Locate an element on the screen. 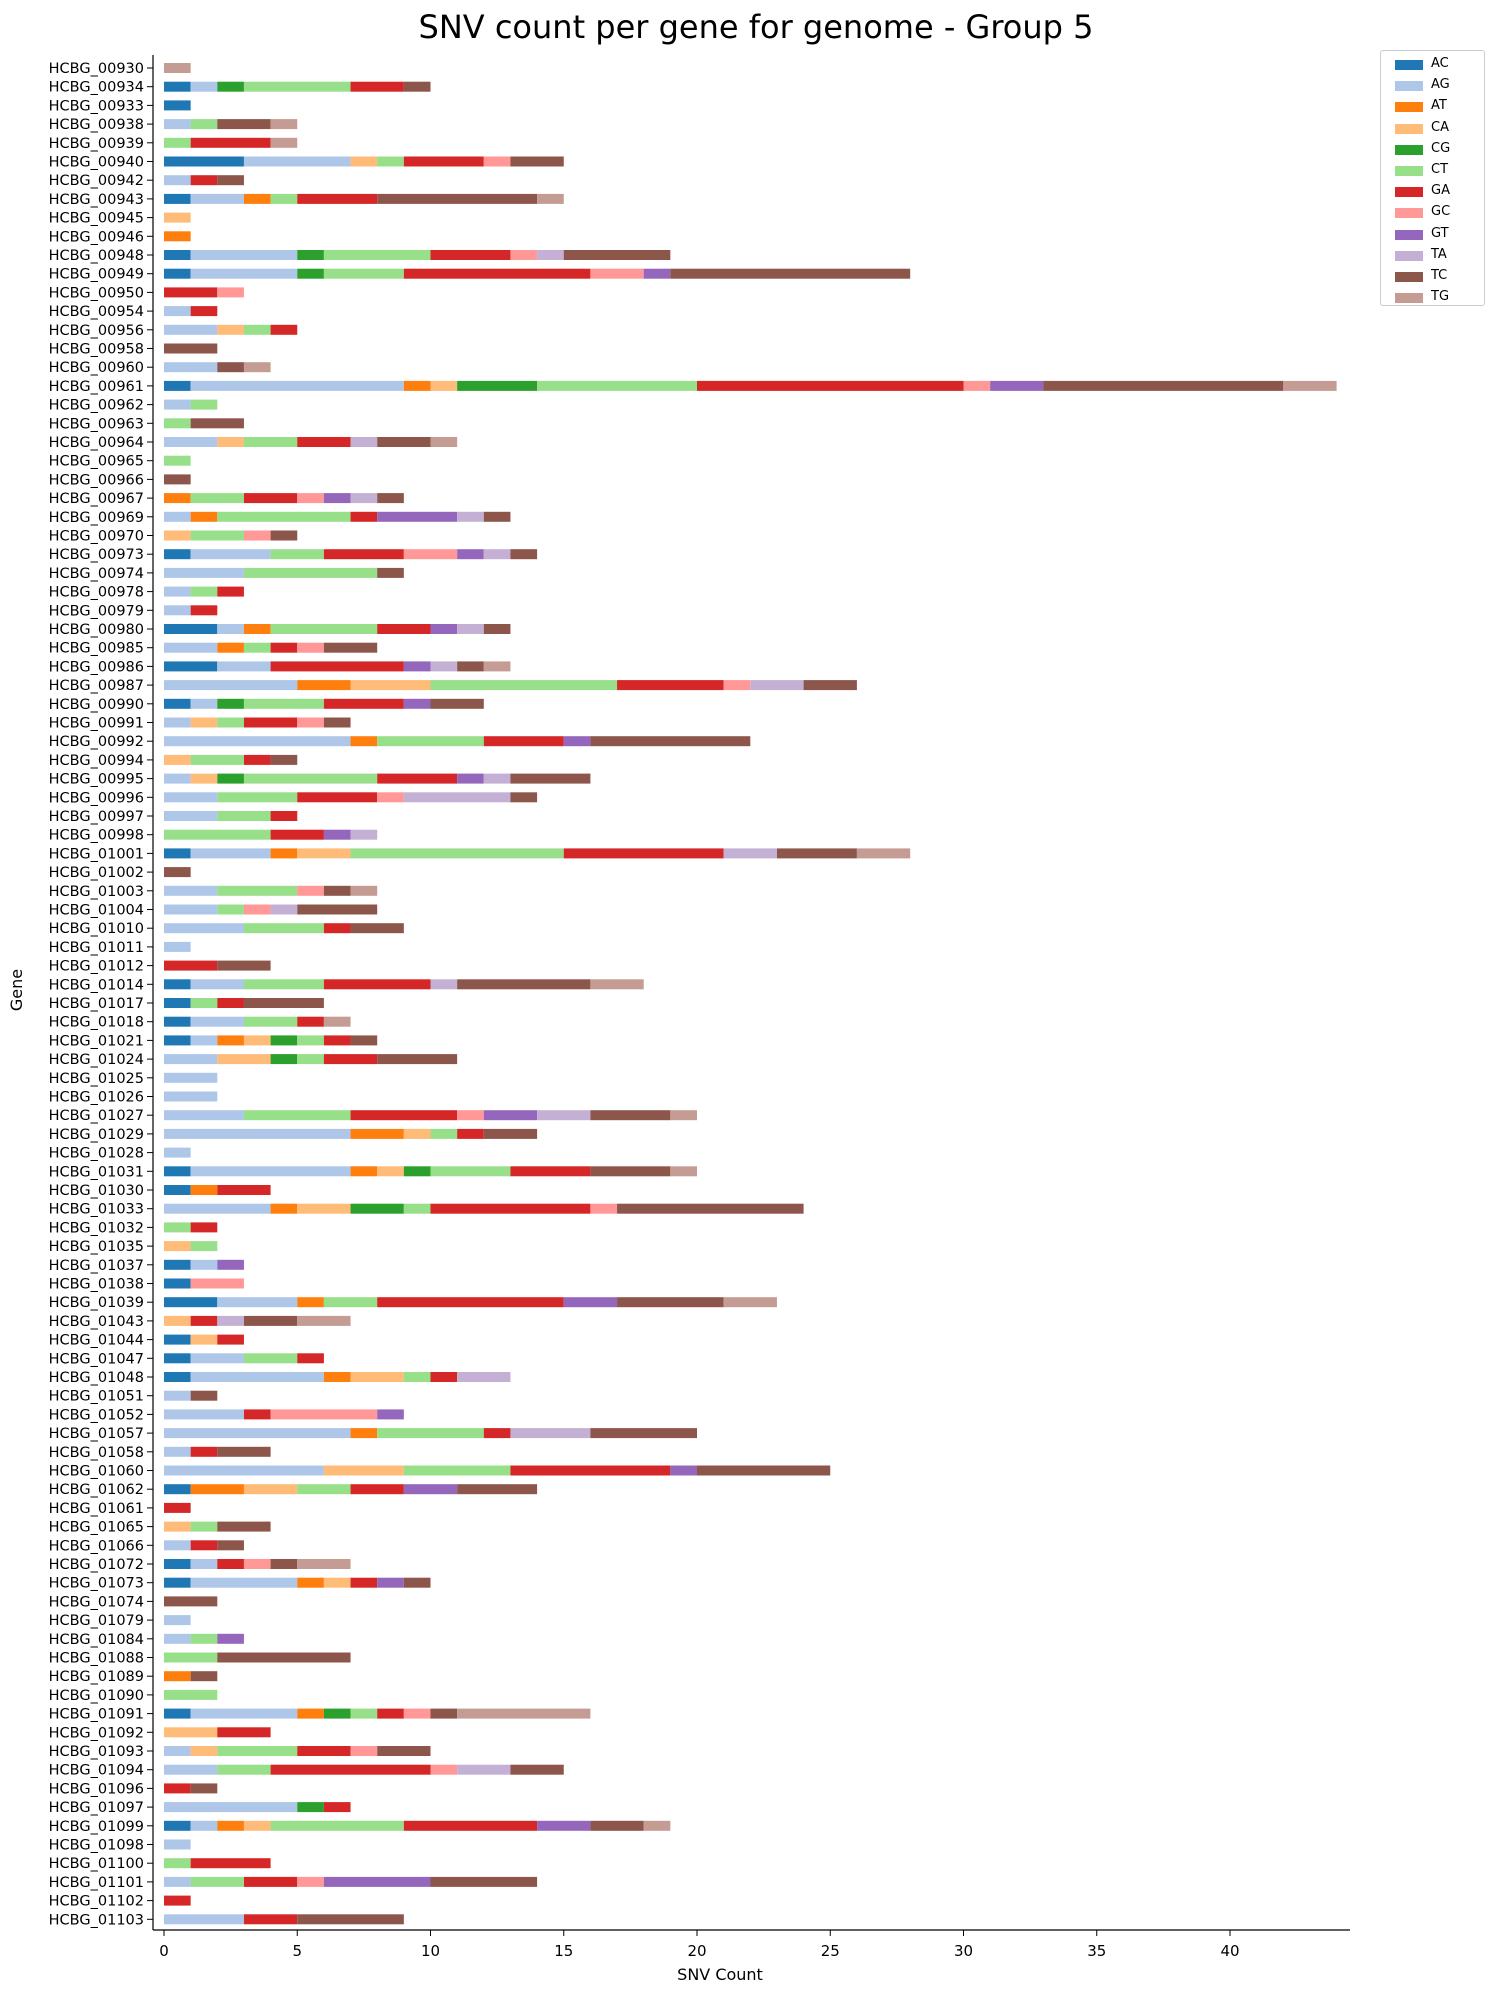 Image resolution: width=1493 pixels, height=1992 pixels. y-tick-label: HCBG_00942 is located at coordinates (96, 181).